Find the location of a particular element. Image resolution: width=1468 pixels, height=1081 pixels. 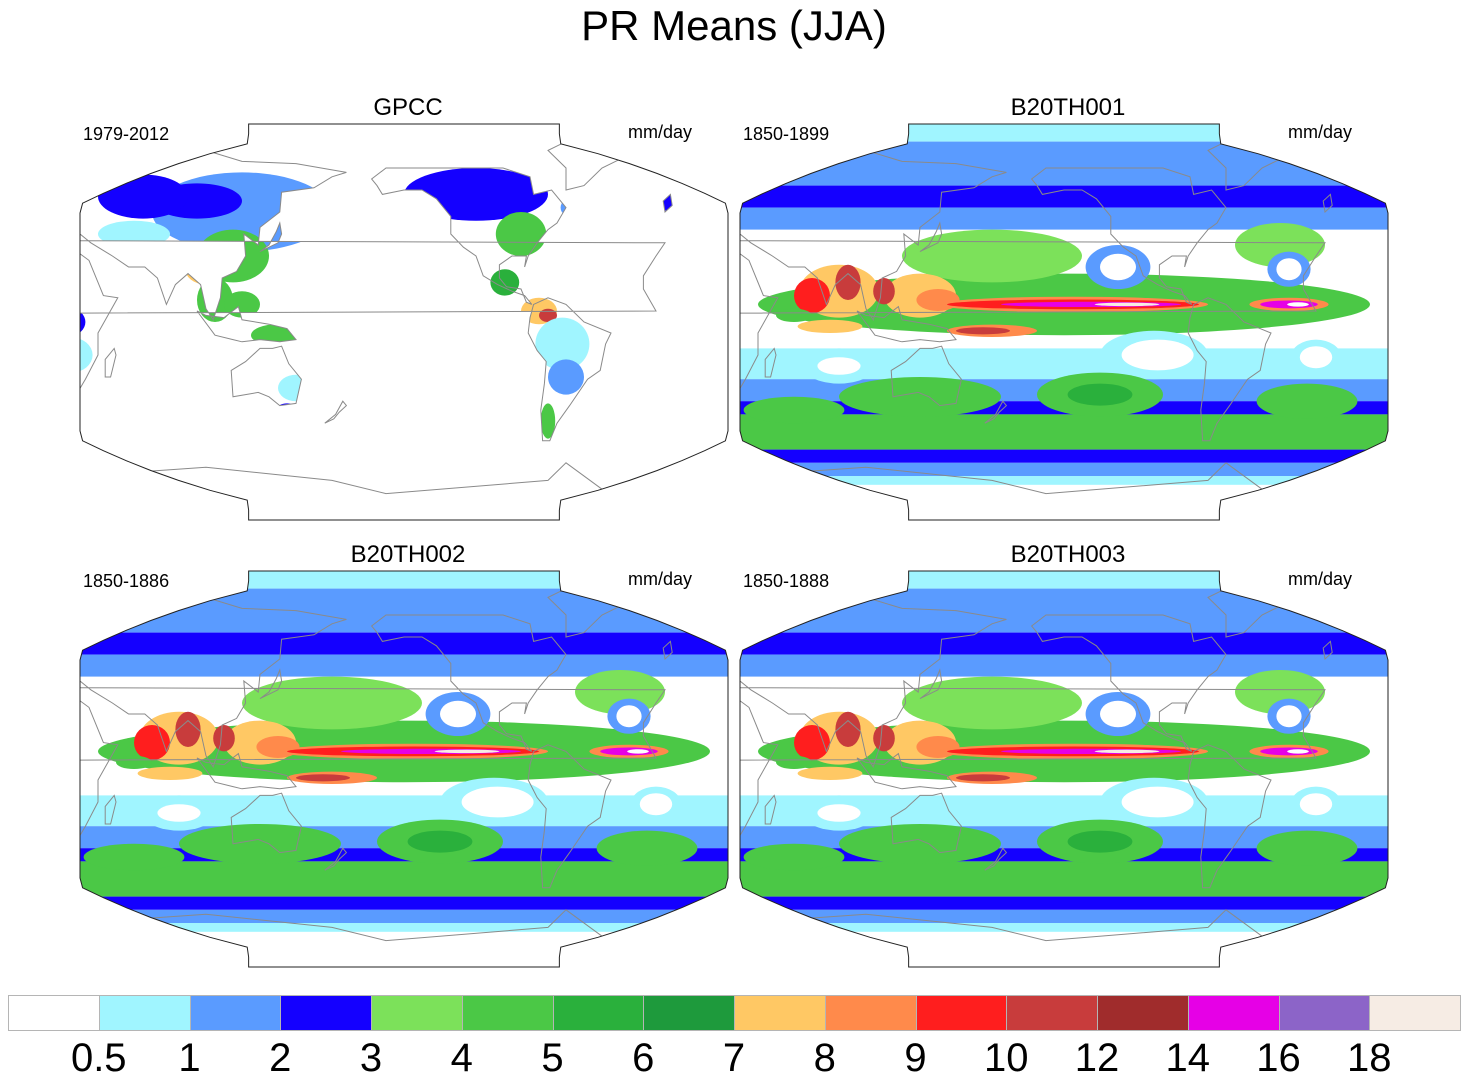

colorbar-tick-label: 1 is located at coordinates (189, 1058).